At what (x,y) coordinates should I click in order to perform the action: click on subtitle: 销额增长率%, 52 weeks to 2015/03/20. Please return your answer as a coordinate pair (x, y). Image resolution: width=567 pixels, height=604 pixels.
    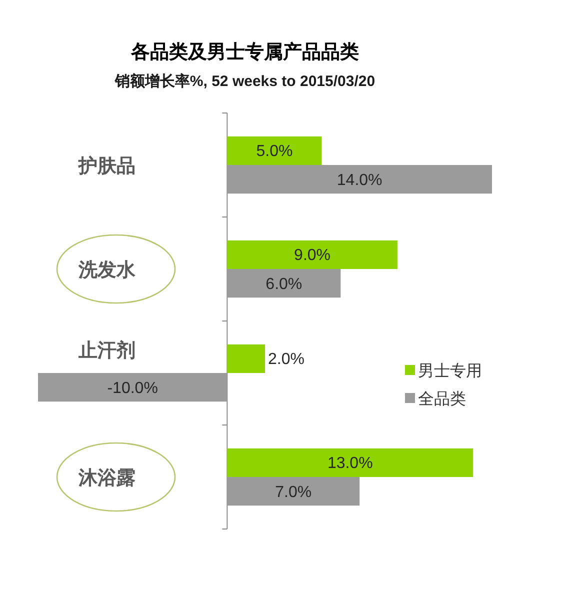
    Looking at the image, I should click on (245, 81).